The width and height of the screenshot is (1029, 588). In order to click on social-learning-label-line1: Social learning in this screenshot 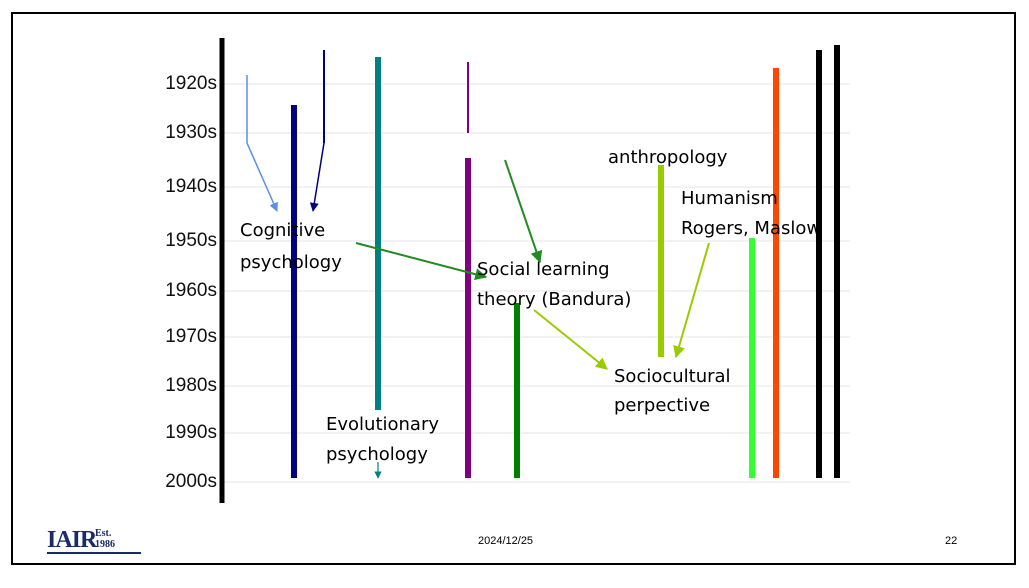, I will do `click(543, 269)`.